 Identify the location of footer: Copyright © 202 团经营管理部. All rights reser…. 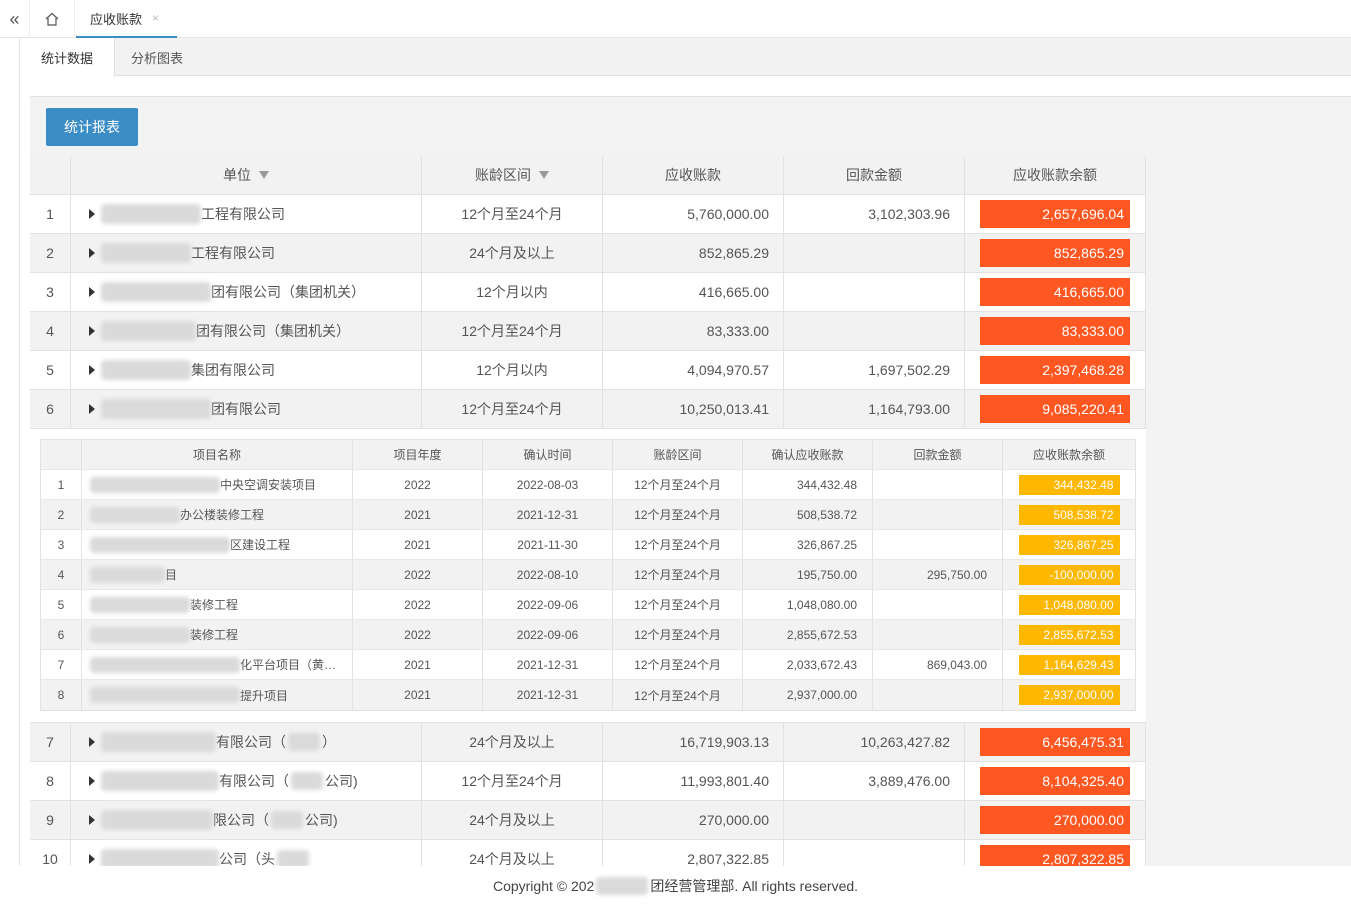
(675, 886).